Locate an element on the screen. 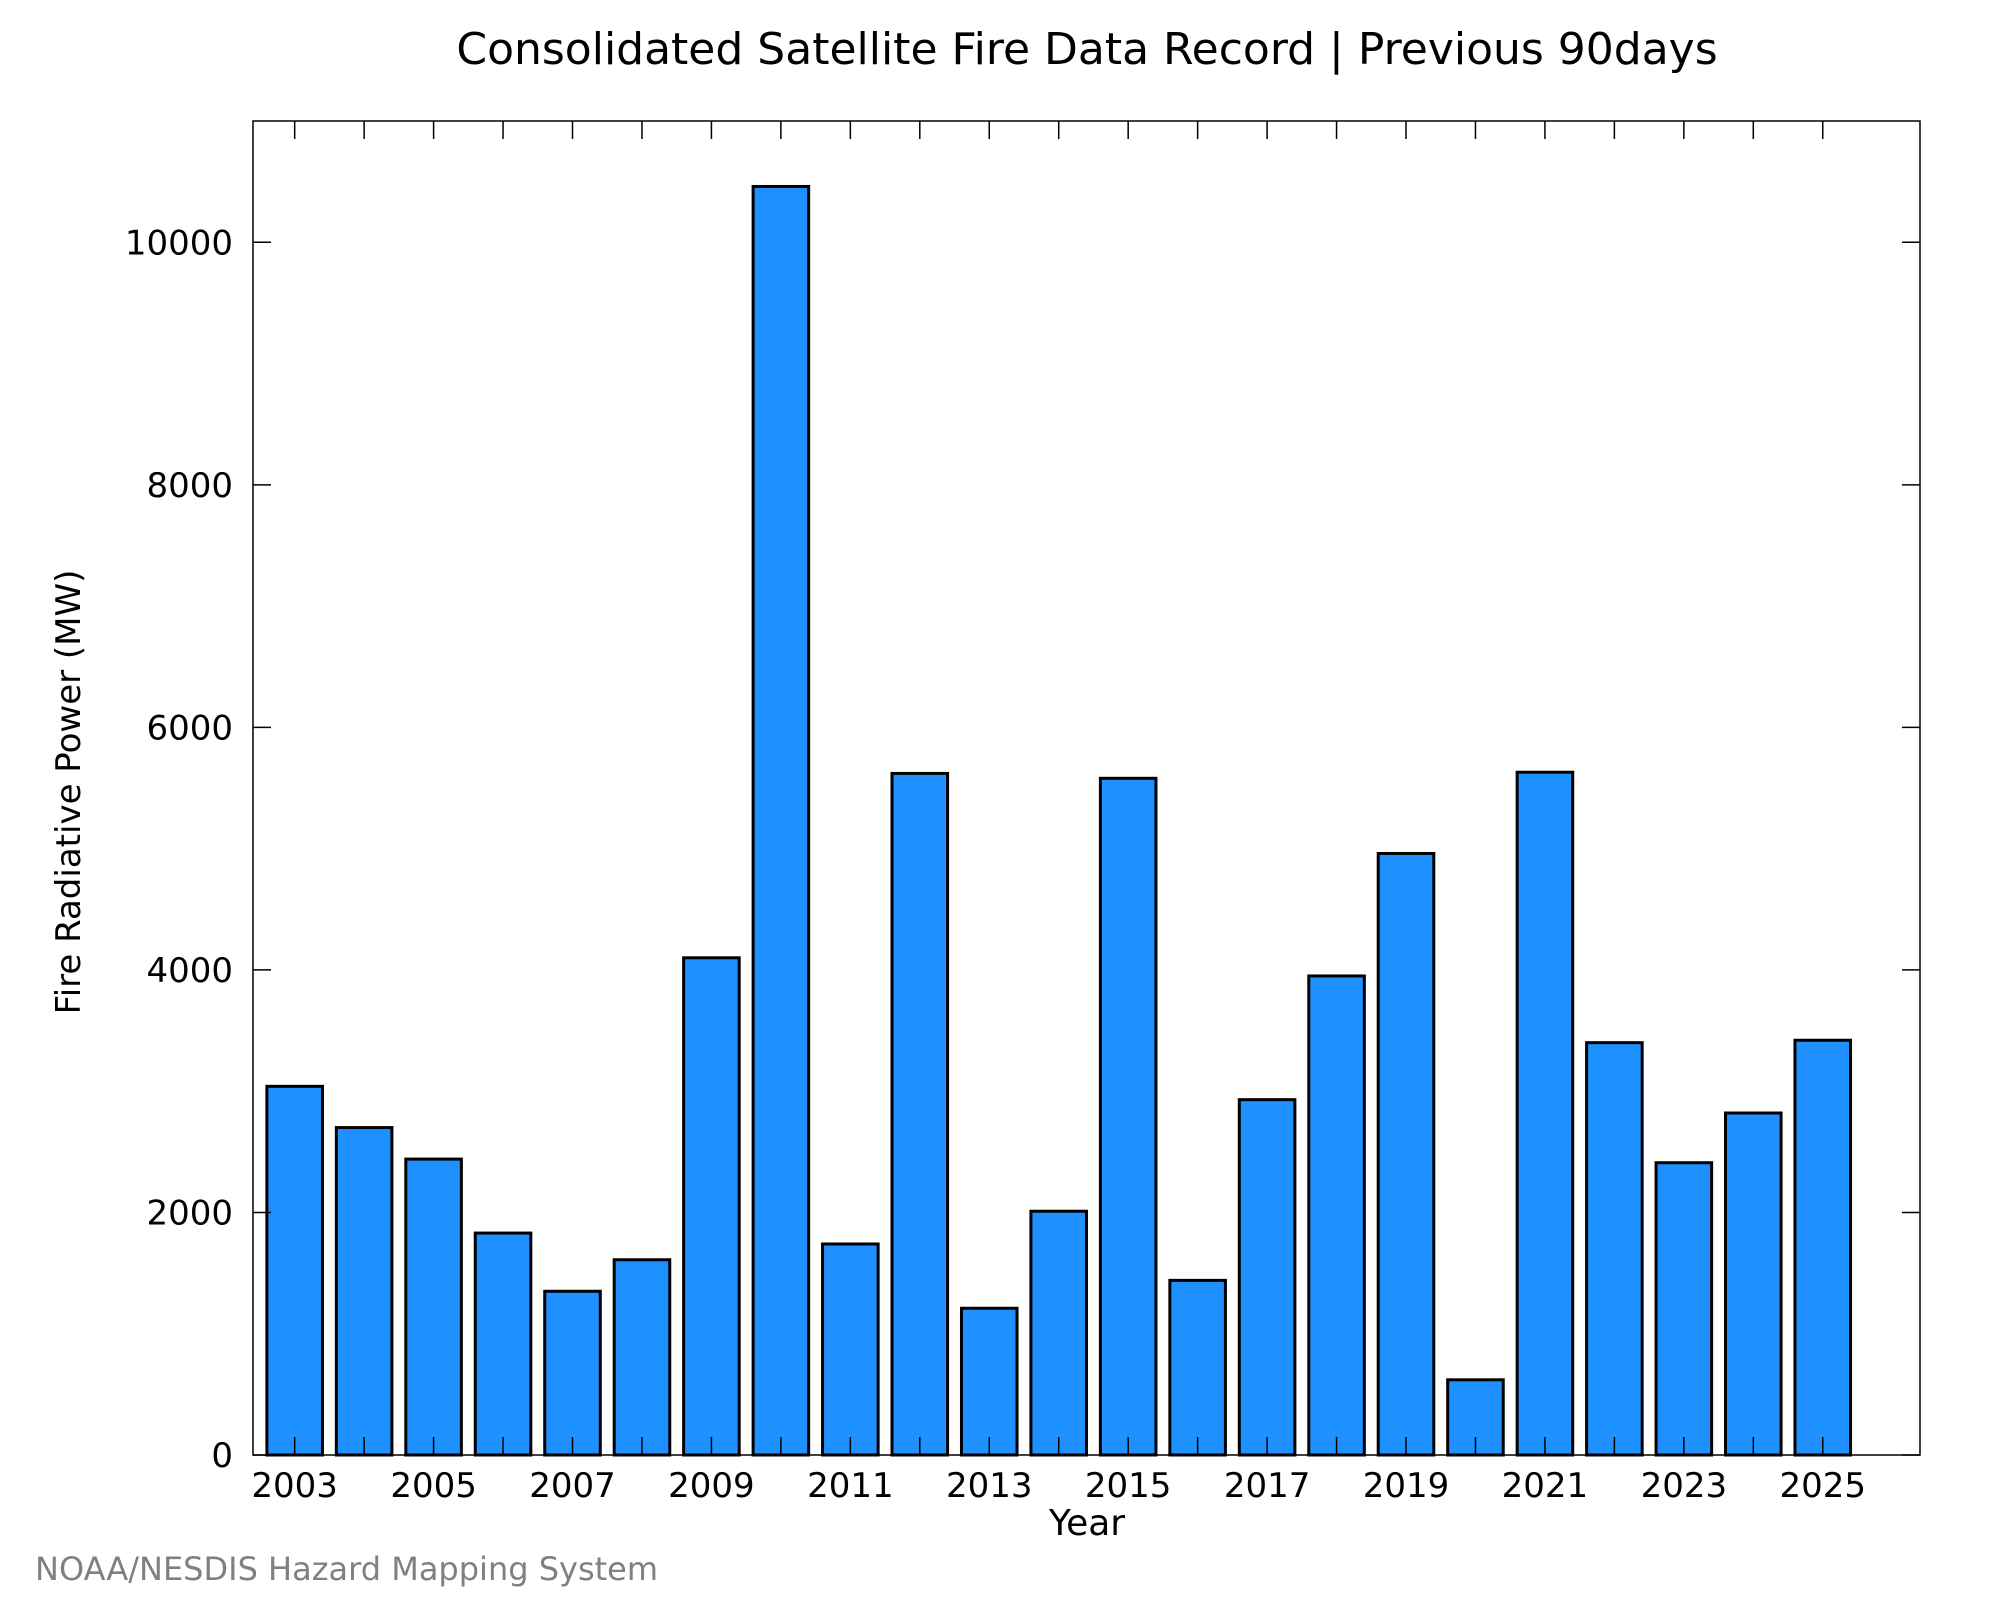 This screenshot has width=2000, height=1604. bar-2011 is located at coordinates (850, 1349).